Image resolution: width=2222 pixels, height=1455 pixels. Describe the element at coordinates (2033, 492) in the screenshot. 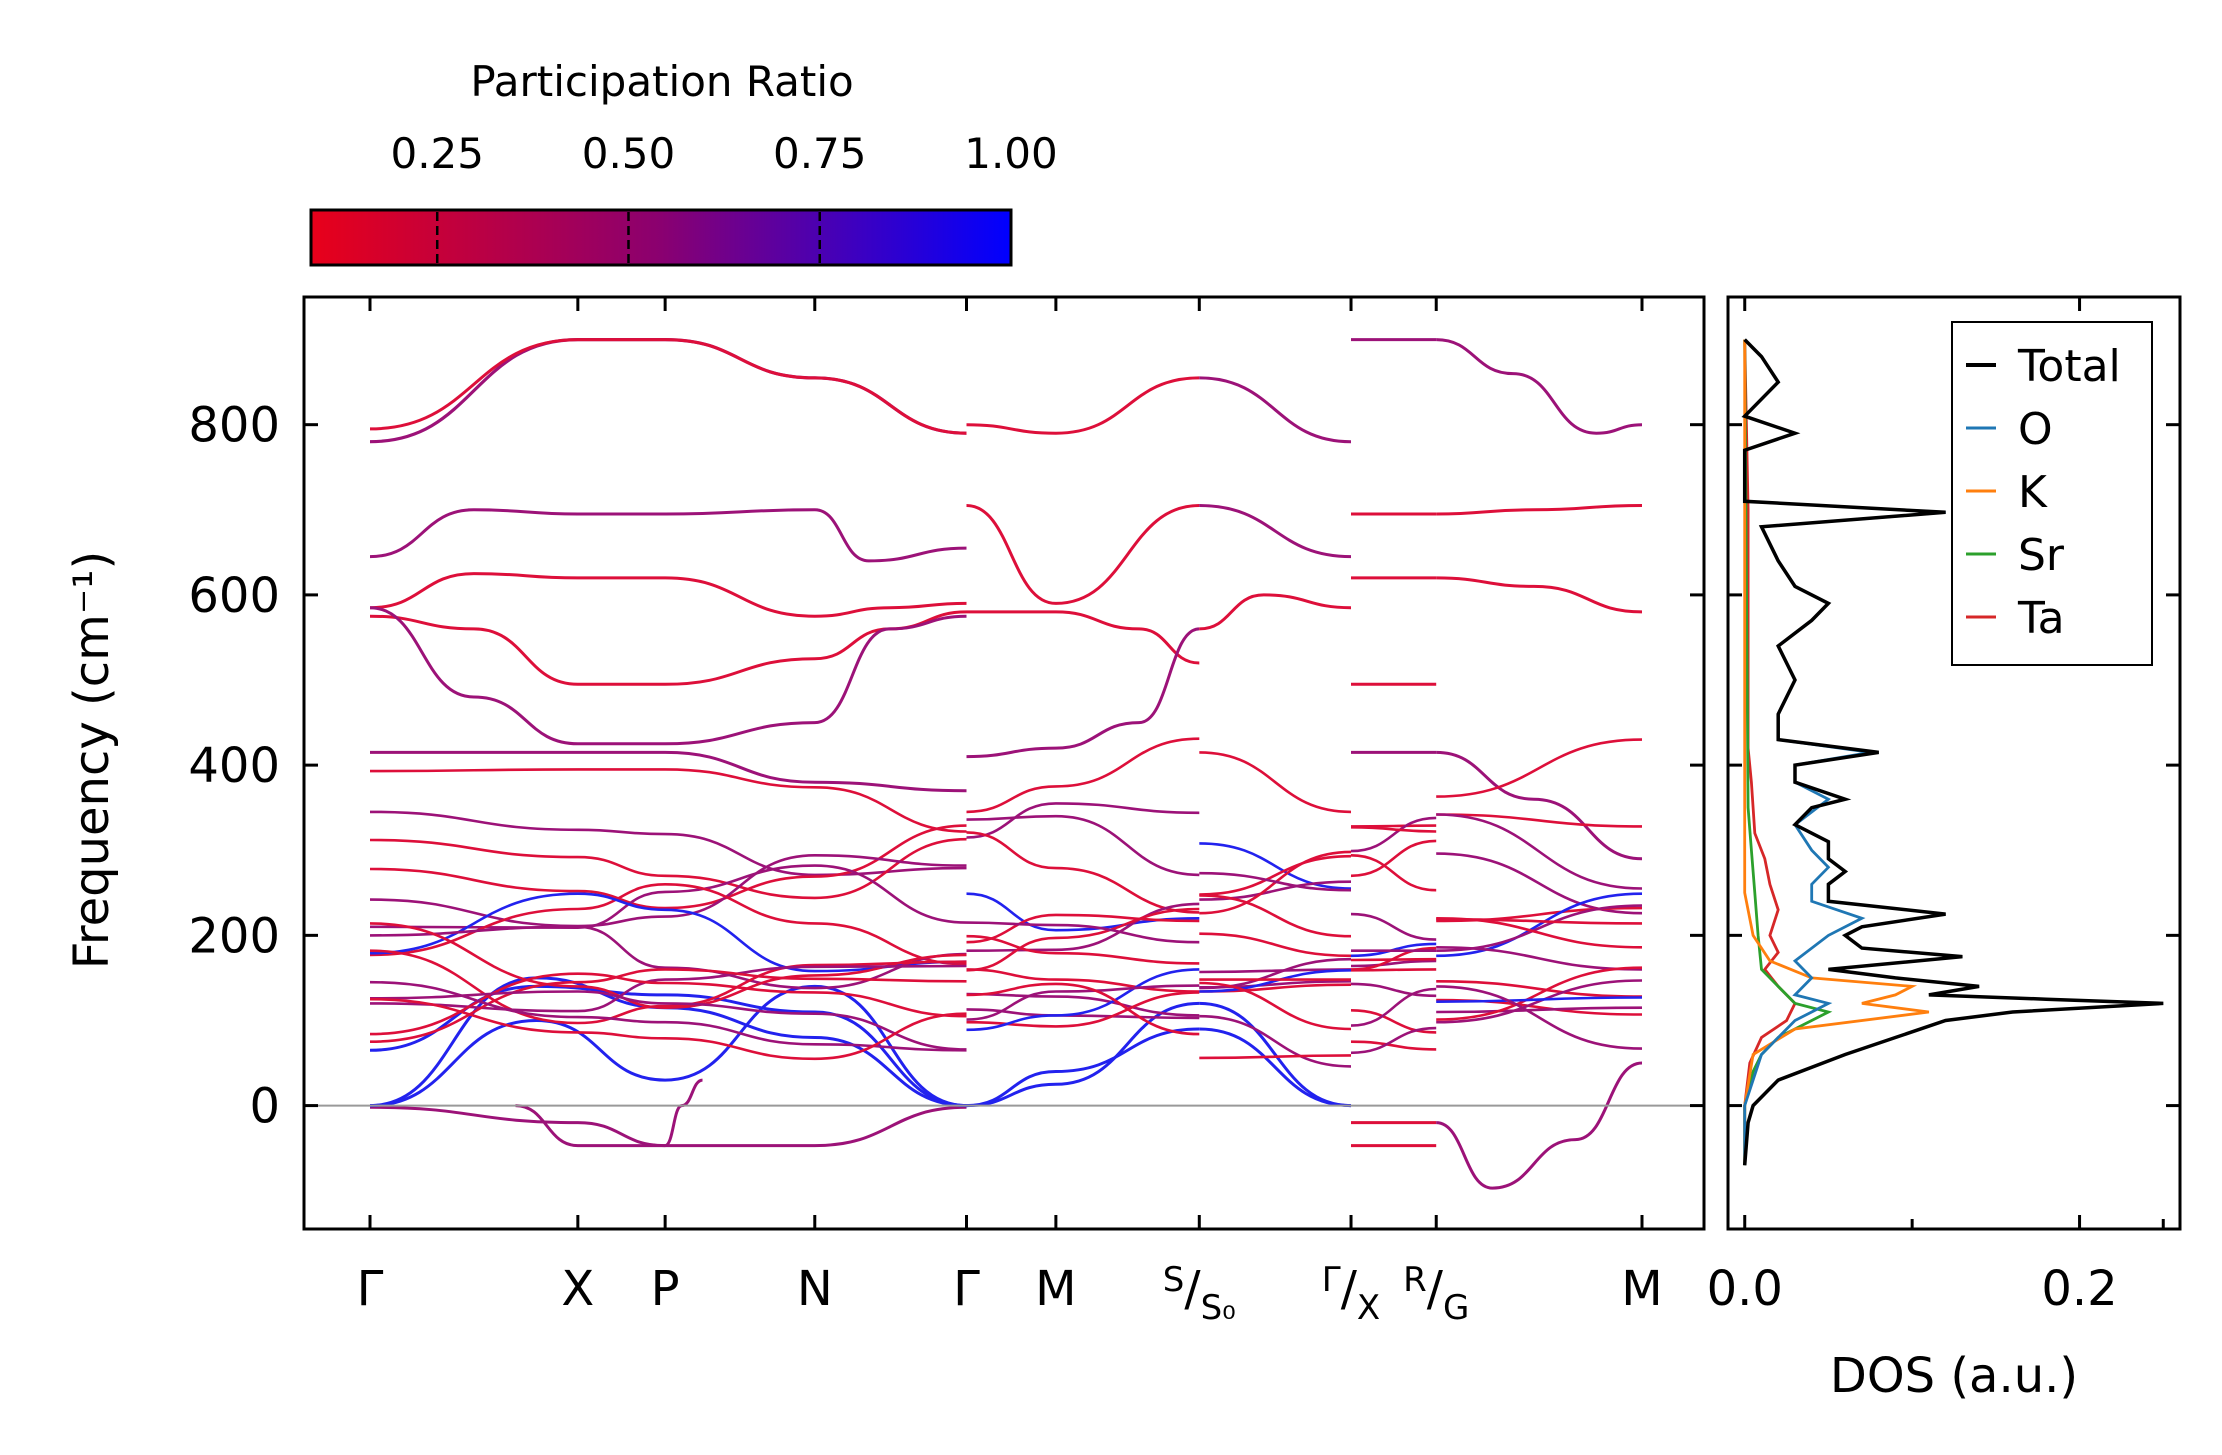

I see `legend-label: K` at that location.